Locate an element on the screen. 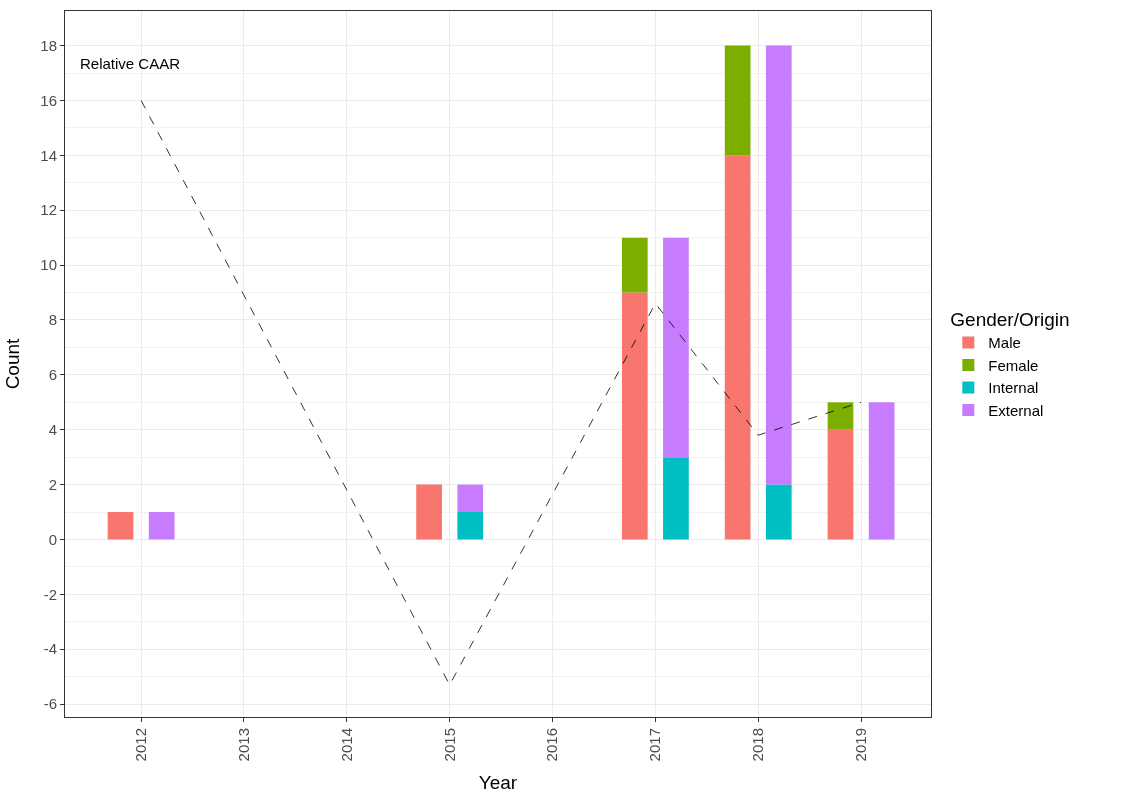 The image size is (1121, 800). y-tick-label: 2 is located at coordinates (52, 484).